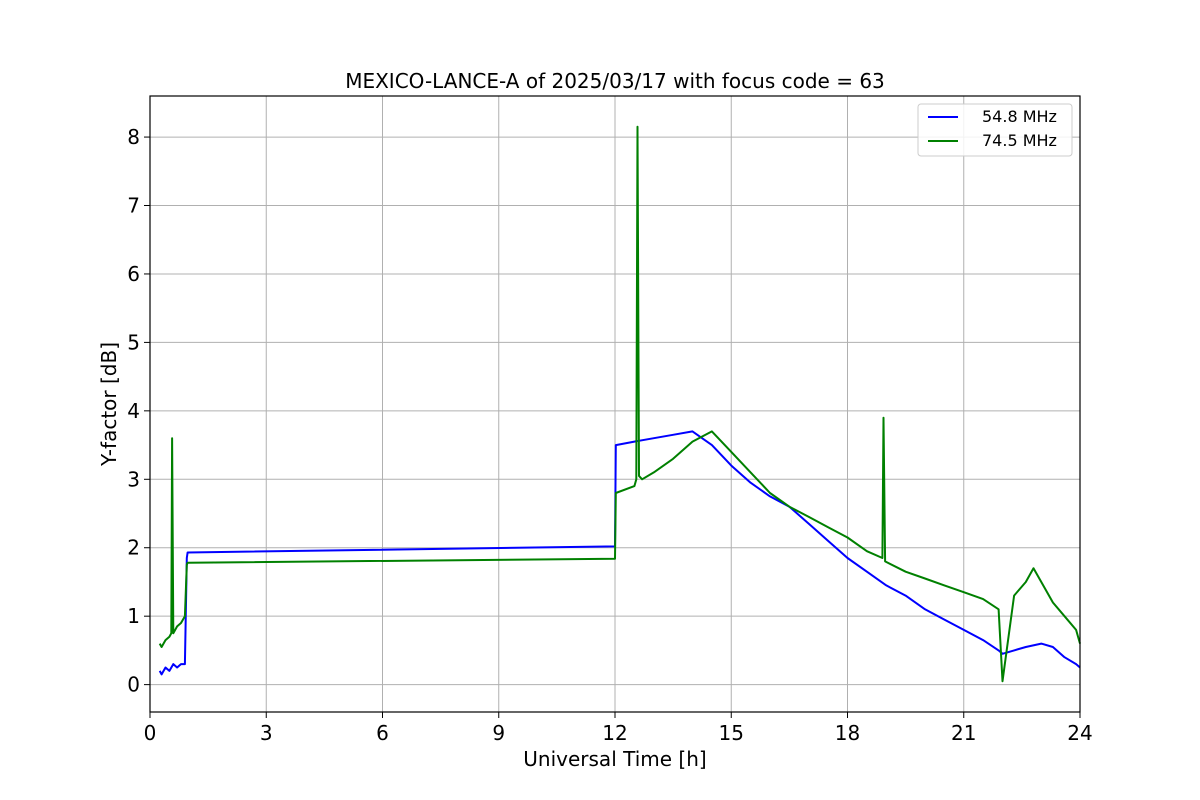  What do you see at coordinates (133, 685) in the screenshot?
I see `y-tick-label: 0` at bounding box center [133, 685].